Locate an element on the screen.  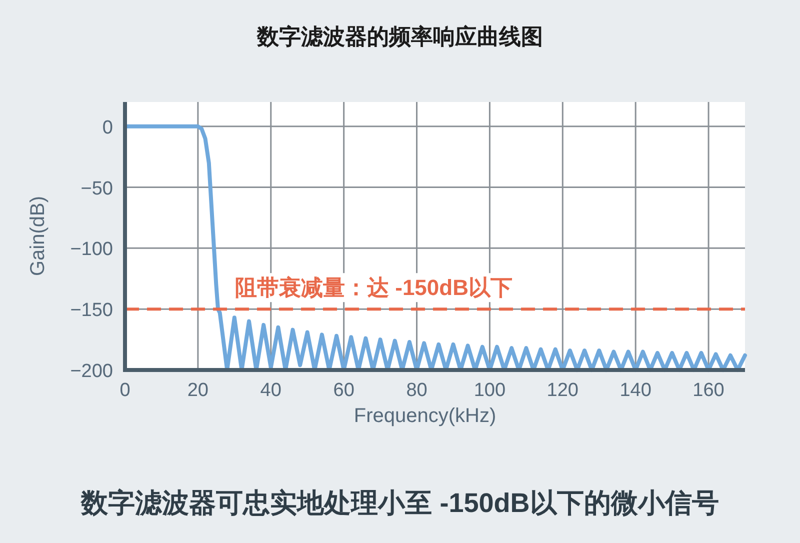
y-tick-label: −50 is located at coordinates (96, 189).